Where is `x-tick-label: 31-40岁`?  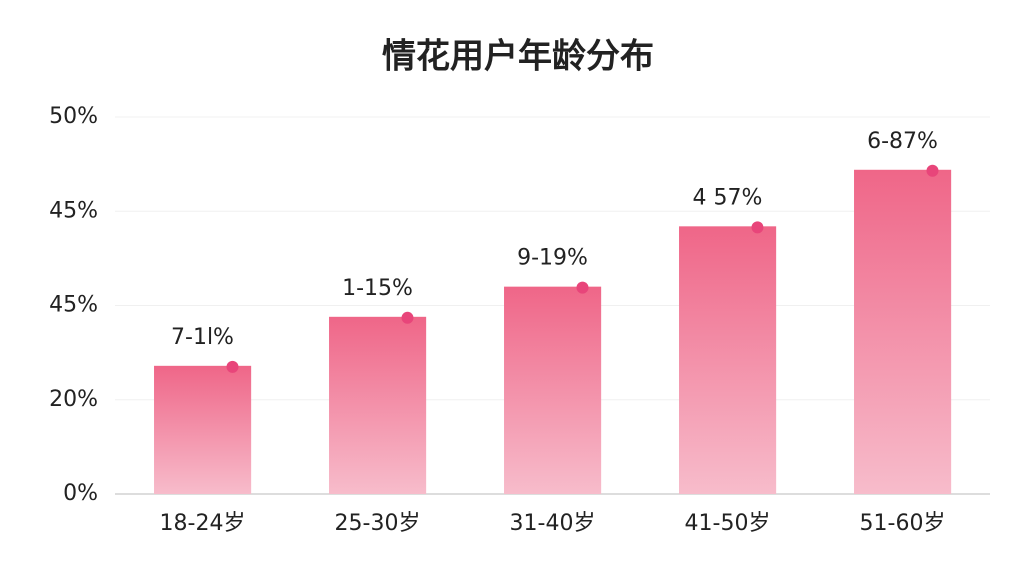
x-tick-label: 31-40岁 is located at coordinates (553, 523).